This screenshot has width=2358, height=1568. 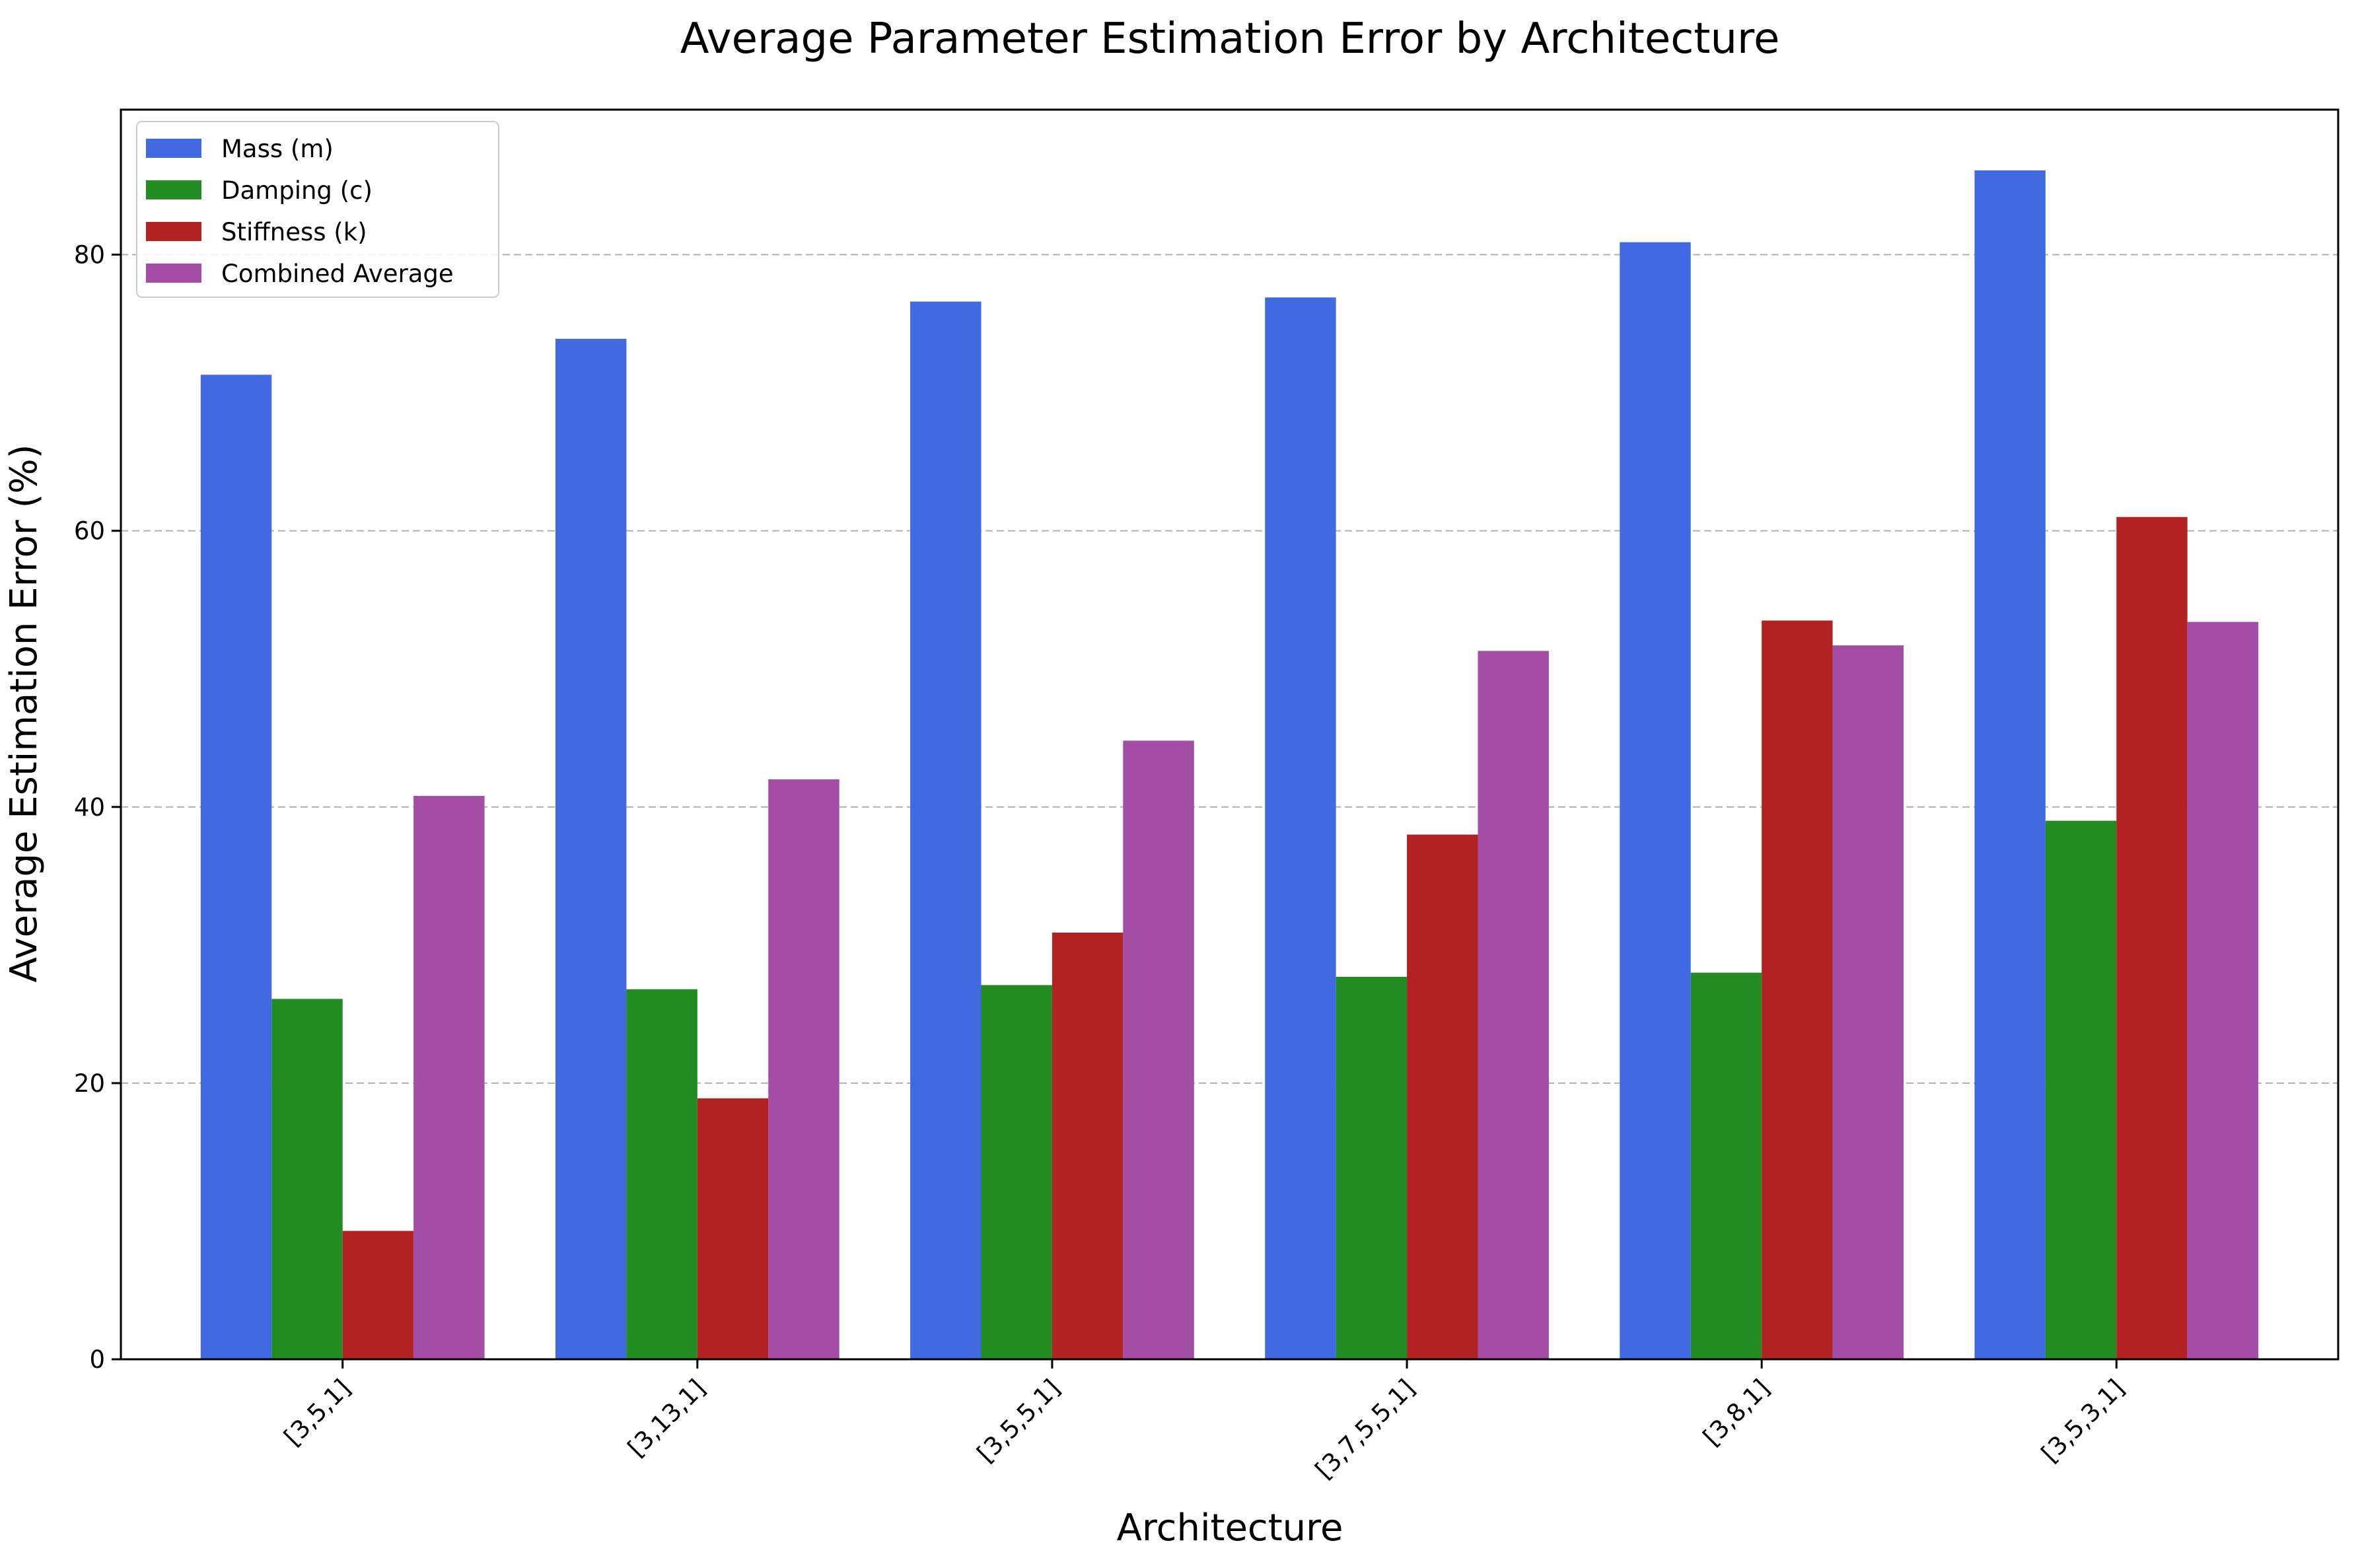 What do you see at coordinates (277, 149) in the screenshot?
I see `legend-label: Mass (m)` at bounding box center [277, 149].